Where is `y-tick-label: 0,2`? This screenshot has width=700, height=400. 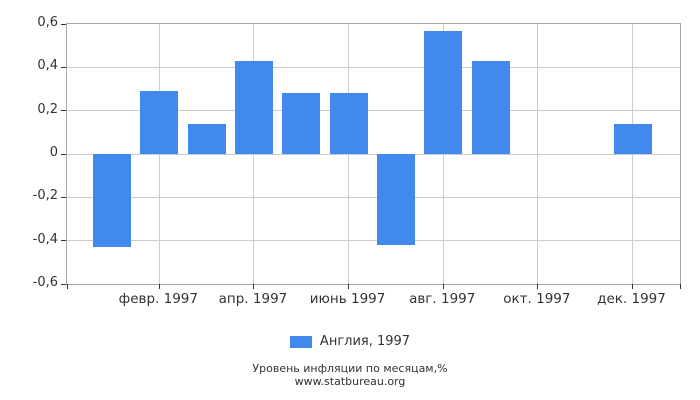
y-tick-label: 0,2 is located at coordinates (47, 109).